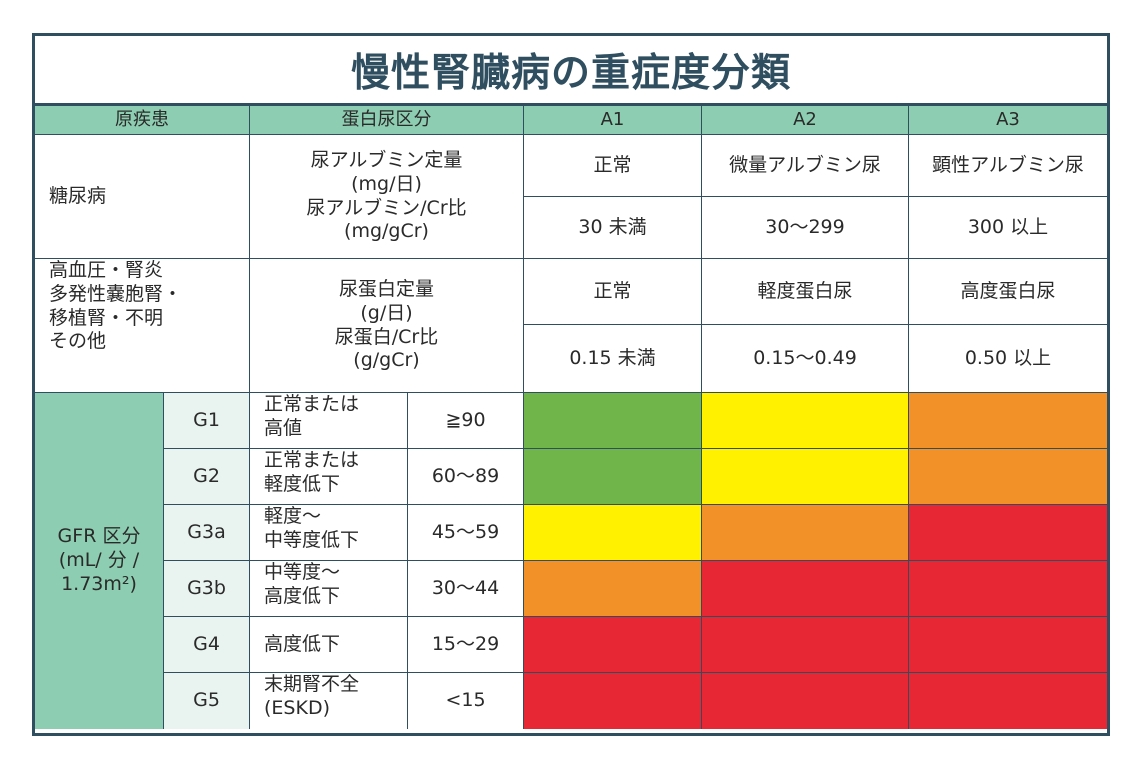 The image size is (1137, 763). What do you see at coordinates (1008, 228) in the screenshot?
I see `diabetes-a3-range: 300 以上` at bounding box center [1008, 228].